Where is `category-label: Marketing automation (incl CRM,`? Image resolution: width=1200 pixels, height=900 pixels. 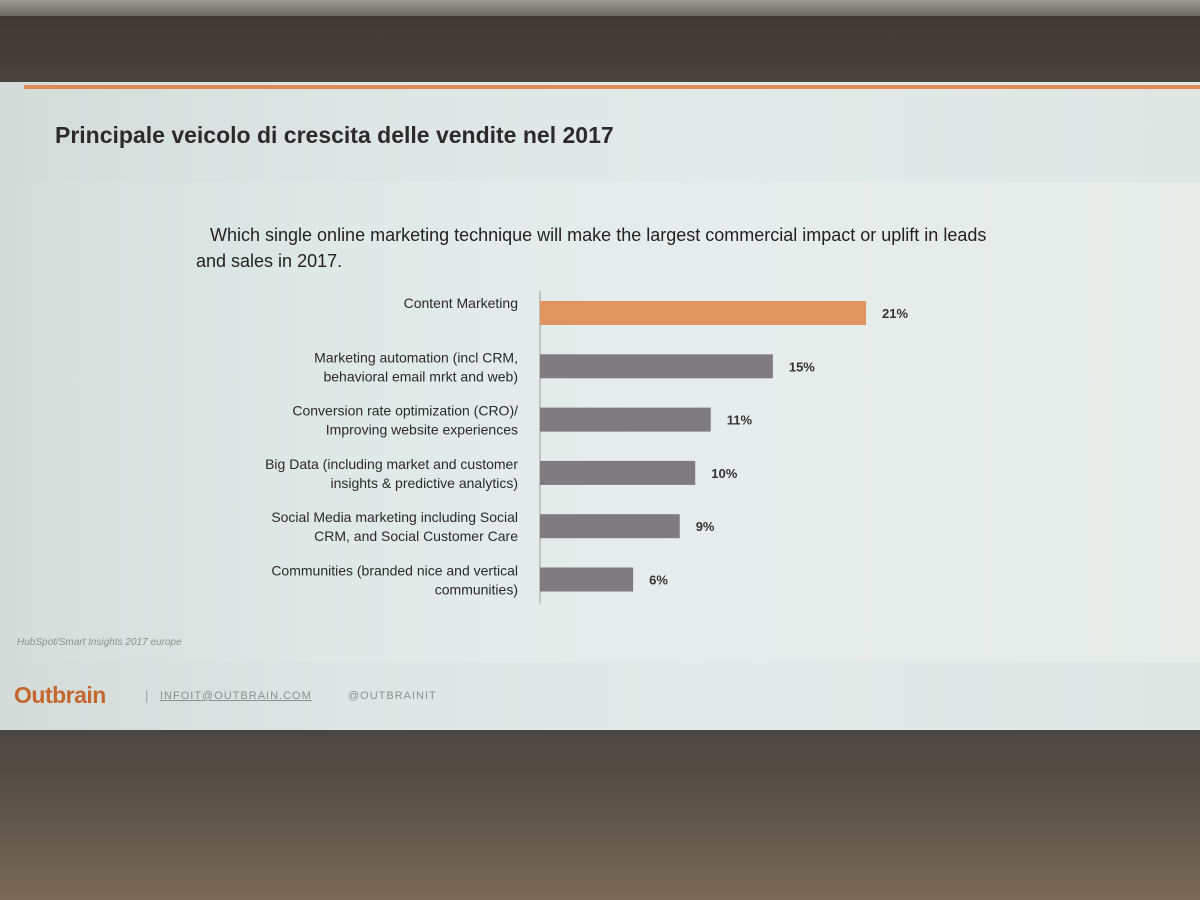
category-label: Marketing automation (incl CRM, is located at coordinates (416, 357).